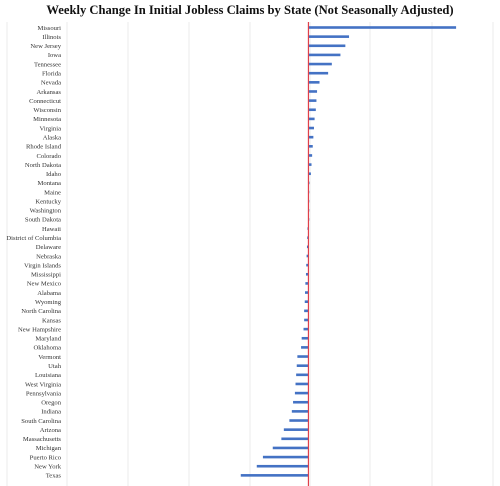  What do you see at coordinates (46, 275) in the screenshot?
I see `category-label-mississippi: Mississippi` at bounding box center [46, 275].